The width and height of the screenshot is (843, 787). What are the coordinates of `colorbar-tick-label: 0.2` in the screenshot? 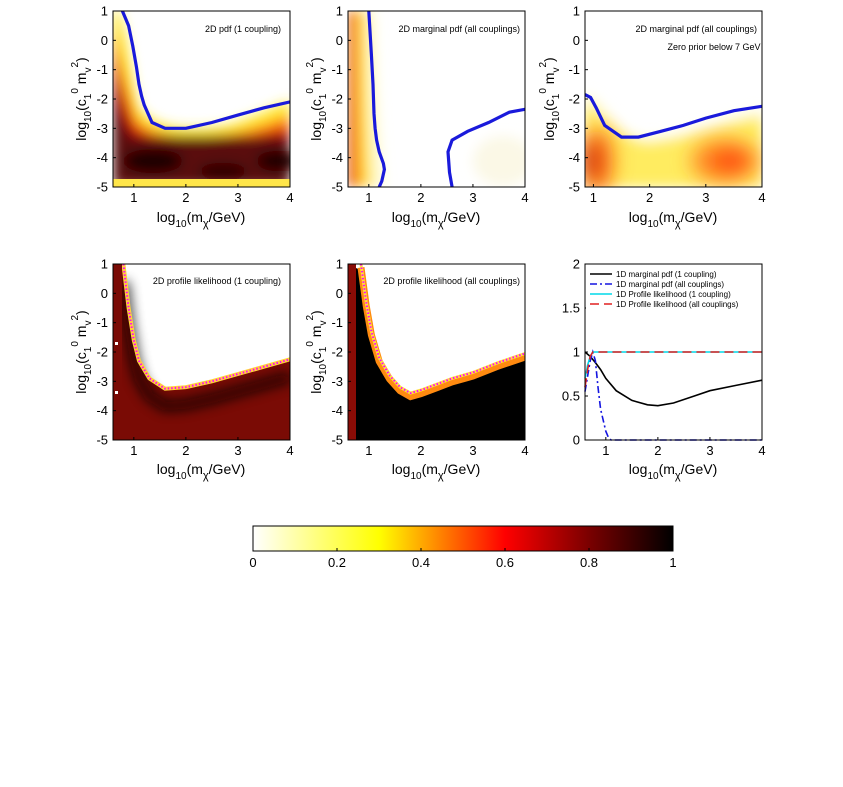 It's located at (337, 562).